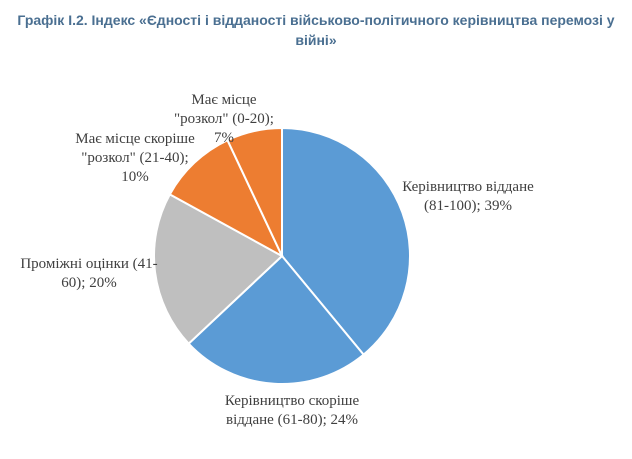  I want to click on category-label: Має місце скоріше "розкол" (21-40);, so click(135, 148).